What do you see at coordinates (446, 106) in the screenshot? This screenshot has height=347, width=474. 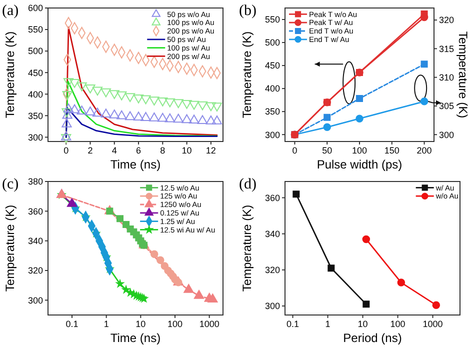 I see `y2-tick-label: 305` at bounding box center [446, 106].